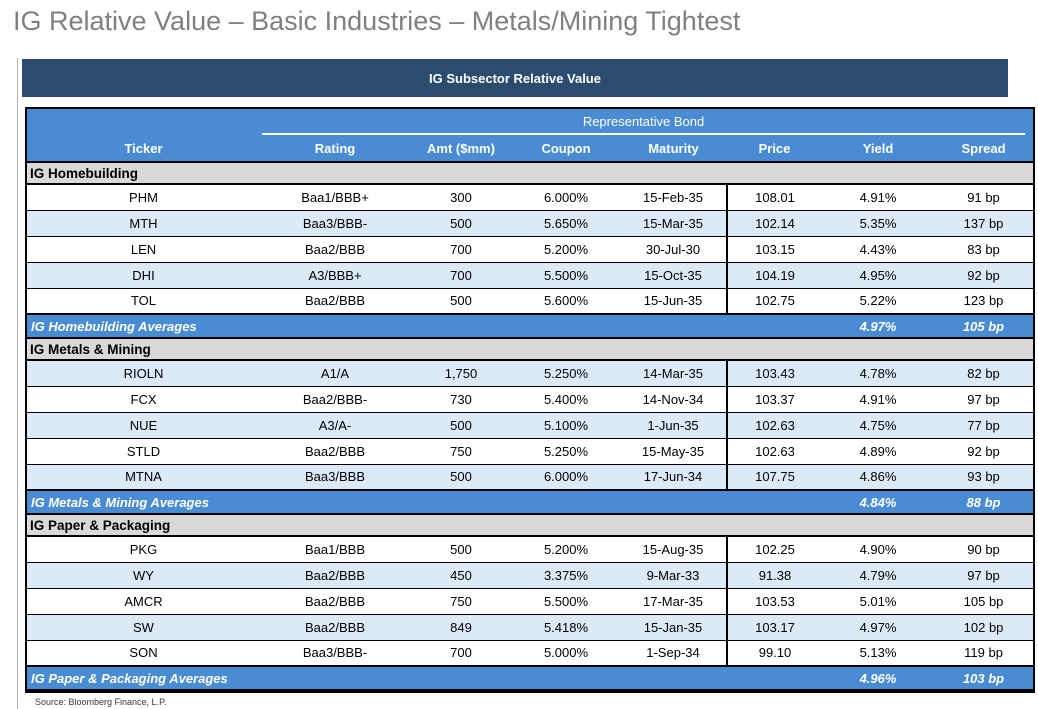 This screenshot has width=1038, height=709. I want to click on rating-cell: Baa2/BBB, so click(335, 451).